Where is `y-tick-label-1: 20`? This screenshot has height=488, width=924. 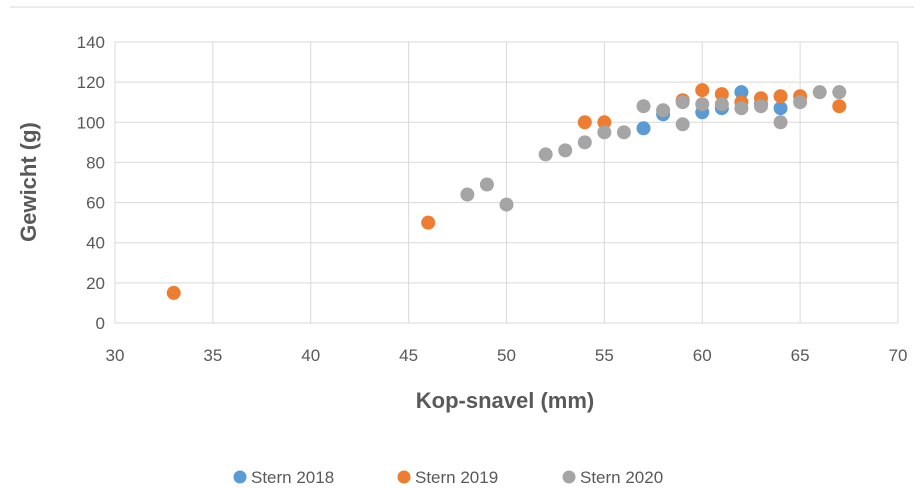
y-tick-label-1: 20 is located at coordinates (95, 283).